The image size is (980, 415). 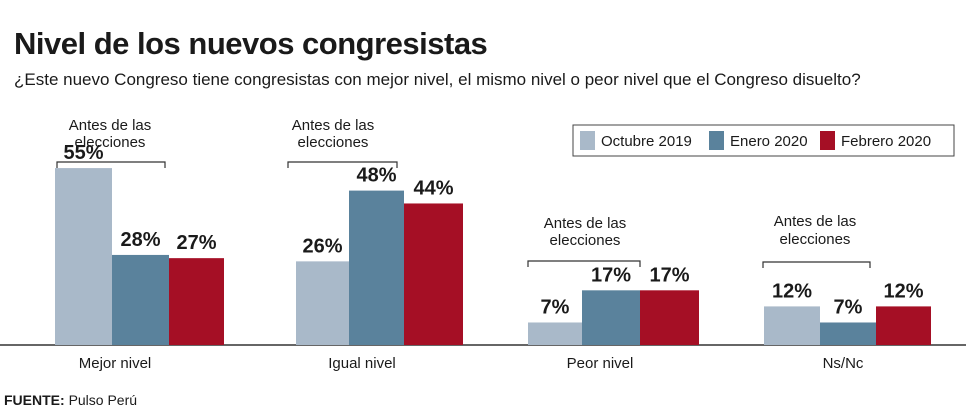 I want to click on data-label-2-peor-nivel: 17%, so click(x=611, y=275).